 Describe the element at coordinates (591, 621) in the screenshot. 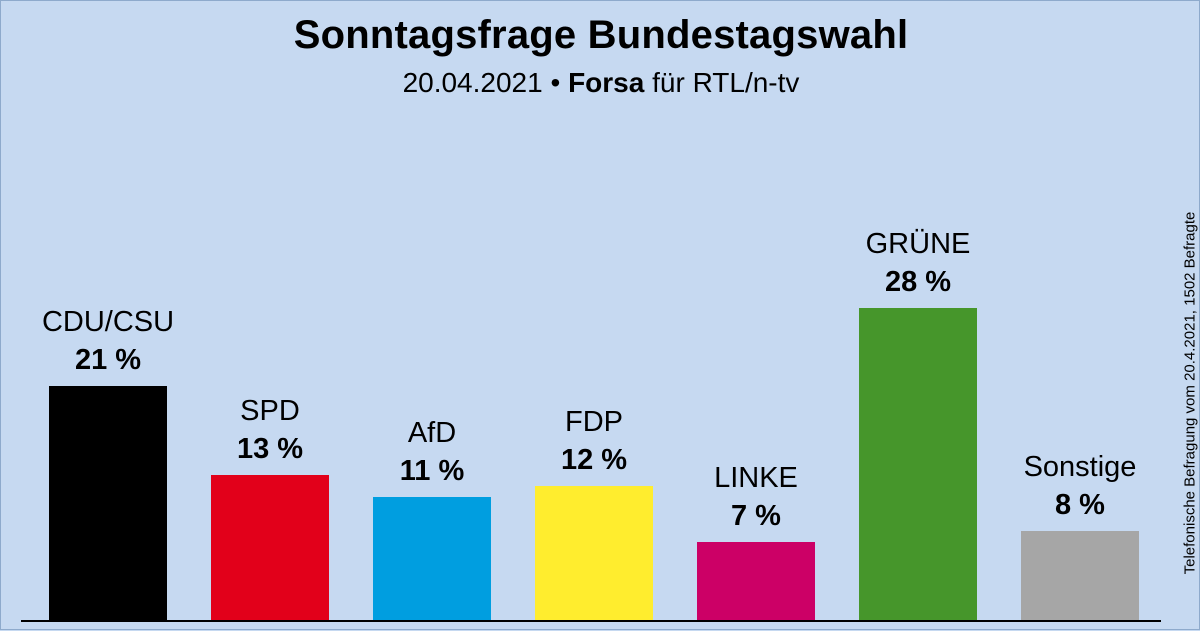

I see `x-axis-baseline` at that location.